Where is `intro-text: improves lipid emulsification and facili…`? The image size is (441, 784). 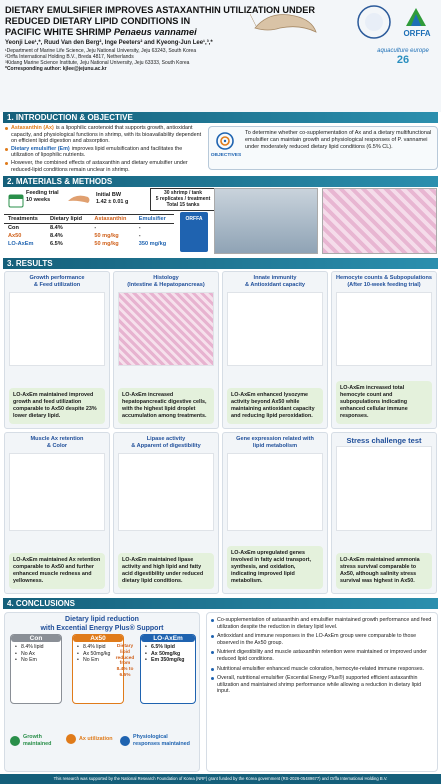 intro-text: improves lipid emulsification and facili… is located at coordinates (97, 152).